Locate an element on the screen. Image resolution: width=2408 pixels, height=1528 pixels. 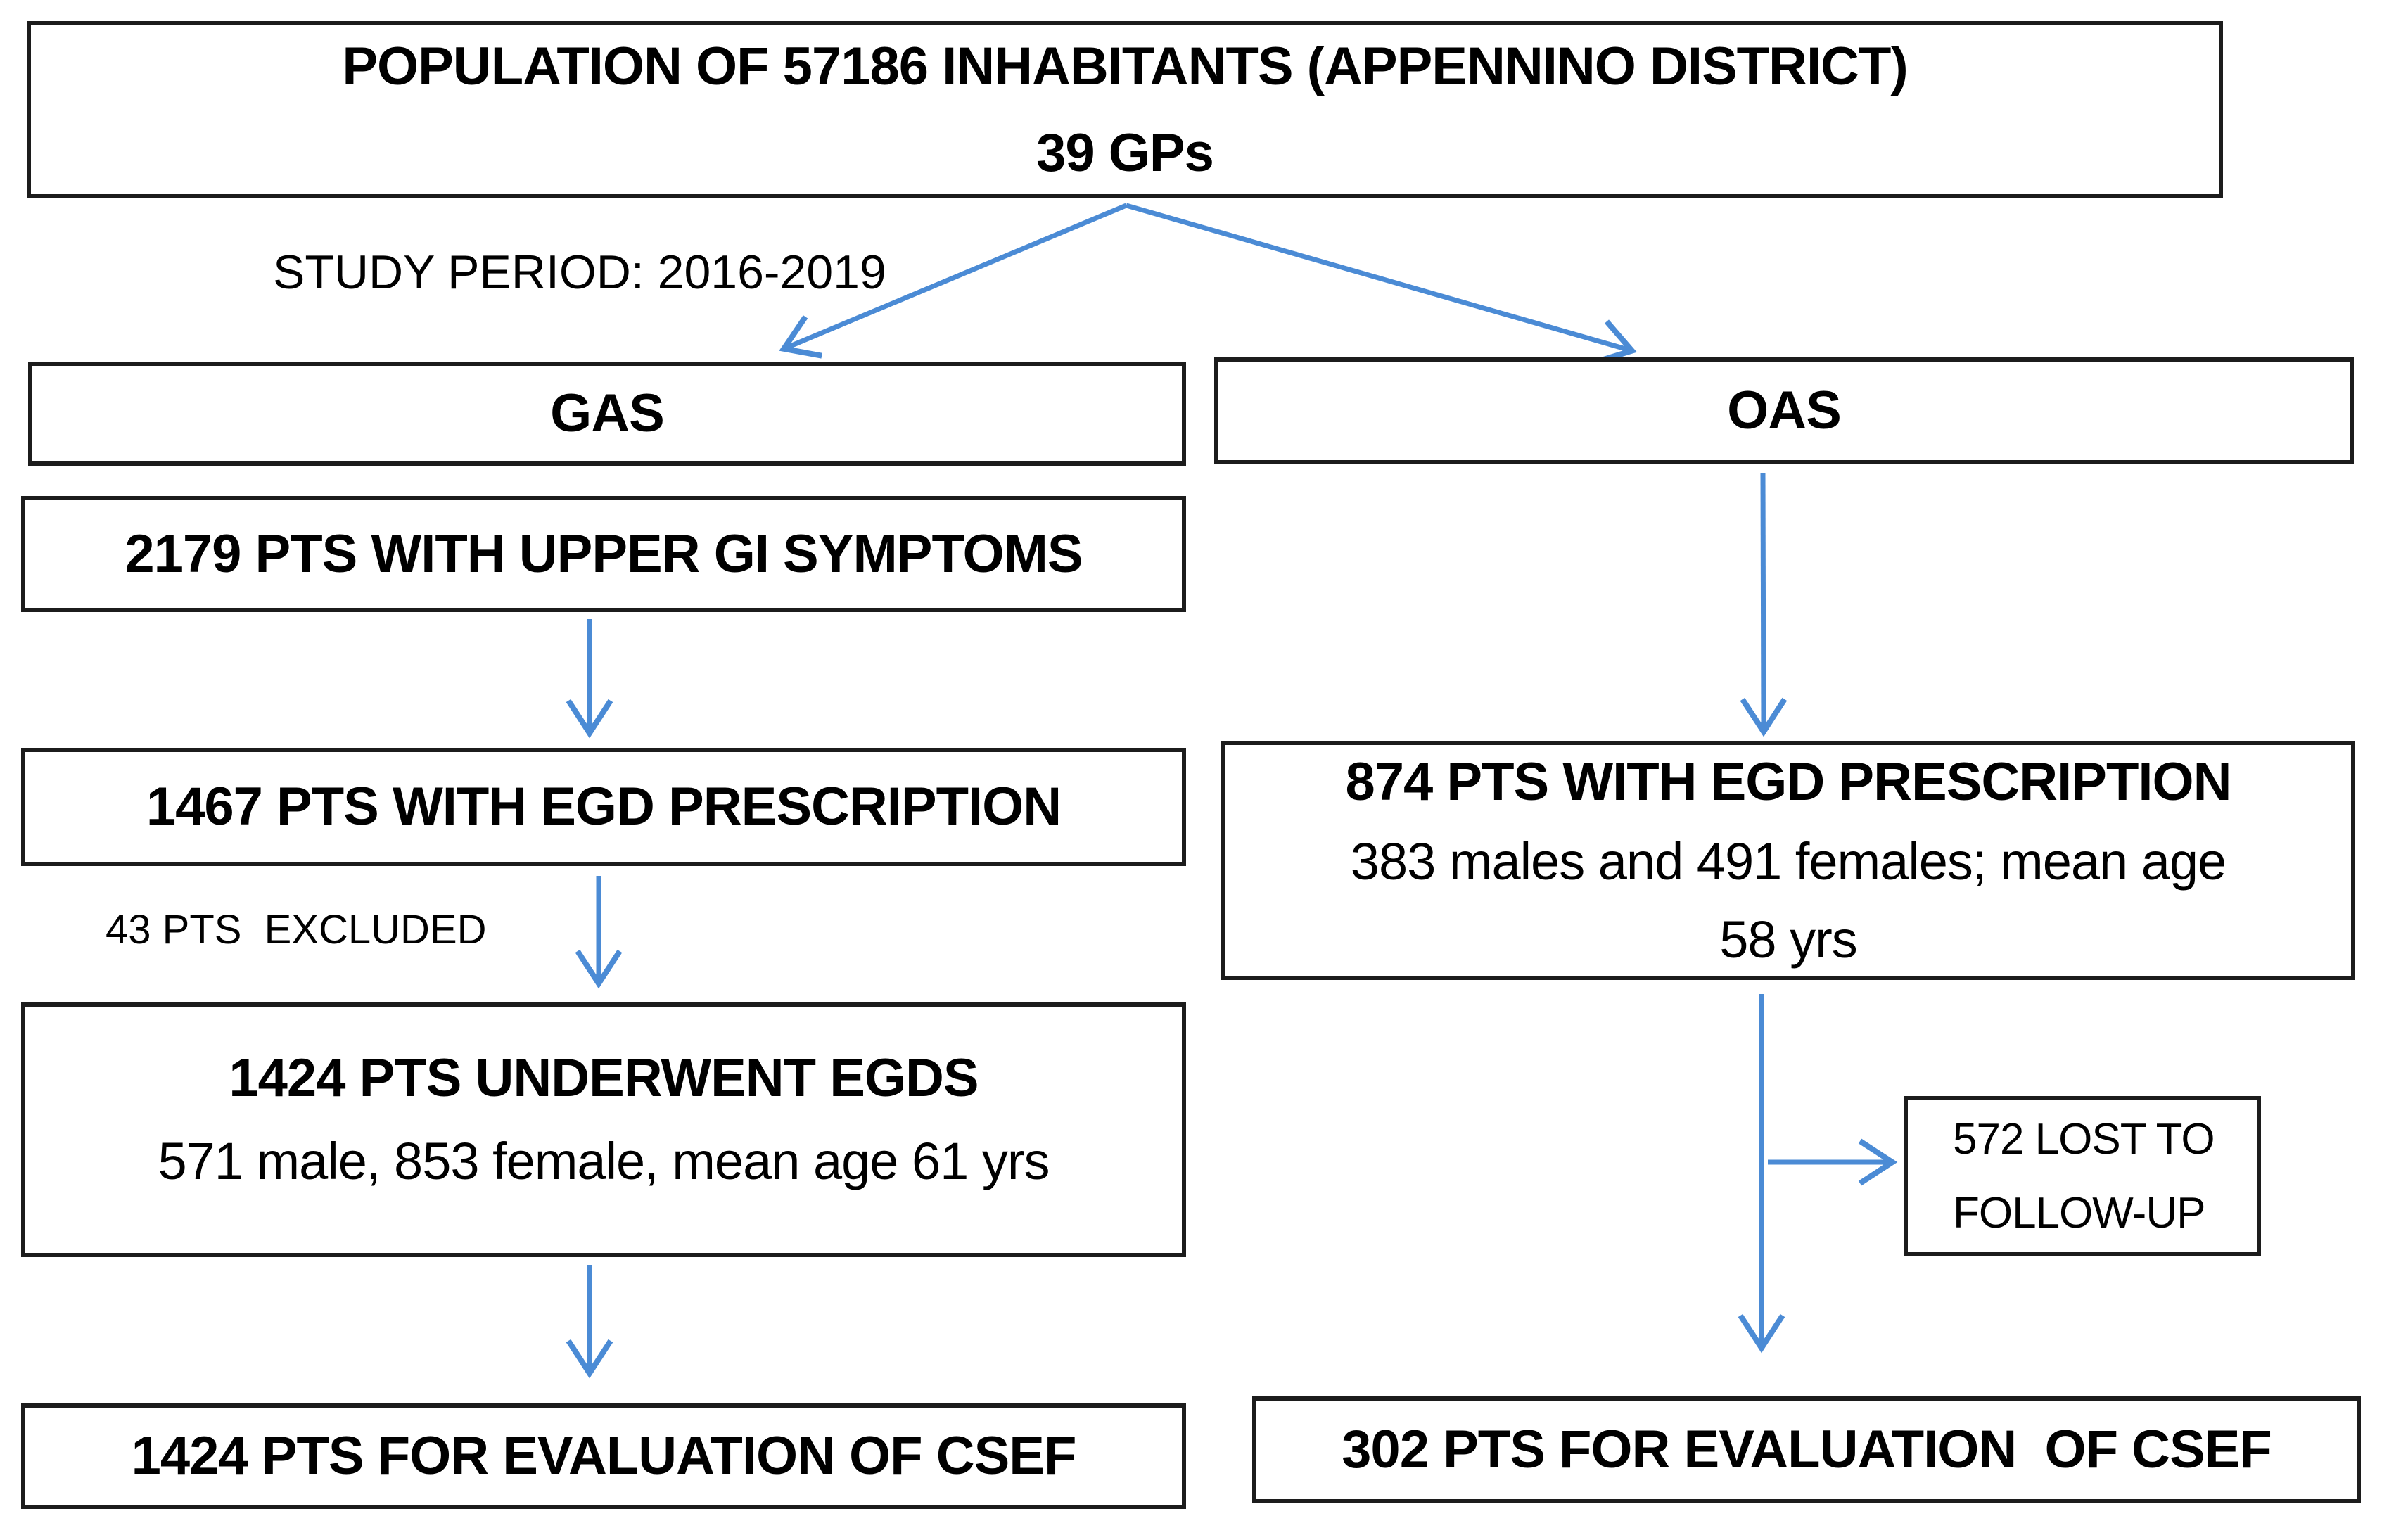
lost-line1: 572 LOST TO is located at coordinates (2084, 1139).